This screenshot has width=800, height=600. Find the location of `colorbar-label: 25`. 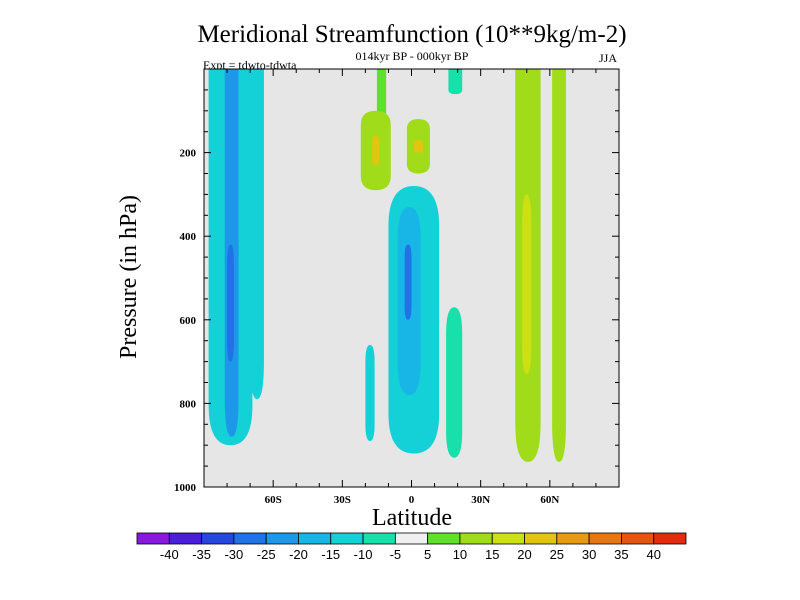

colorbar-label: 25 is located at coordinates (557, 554).